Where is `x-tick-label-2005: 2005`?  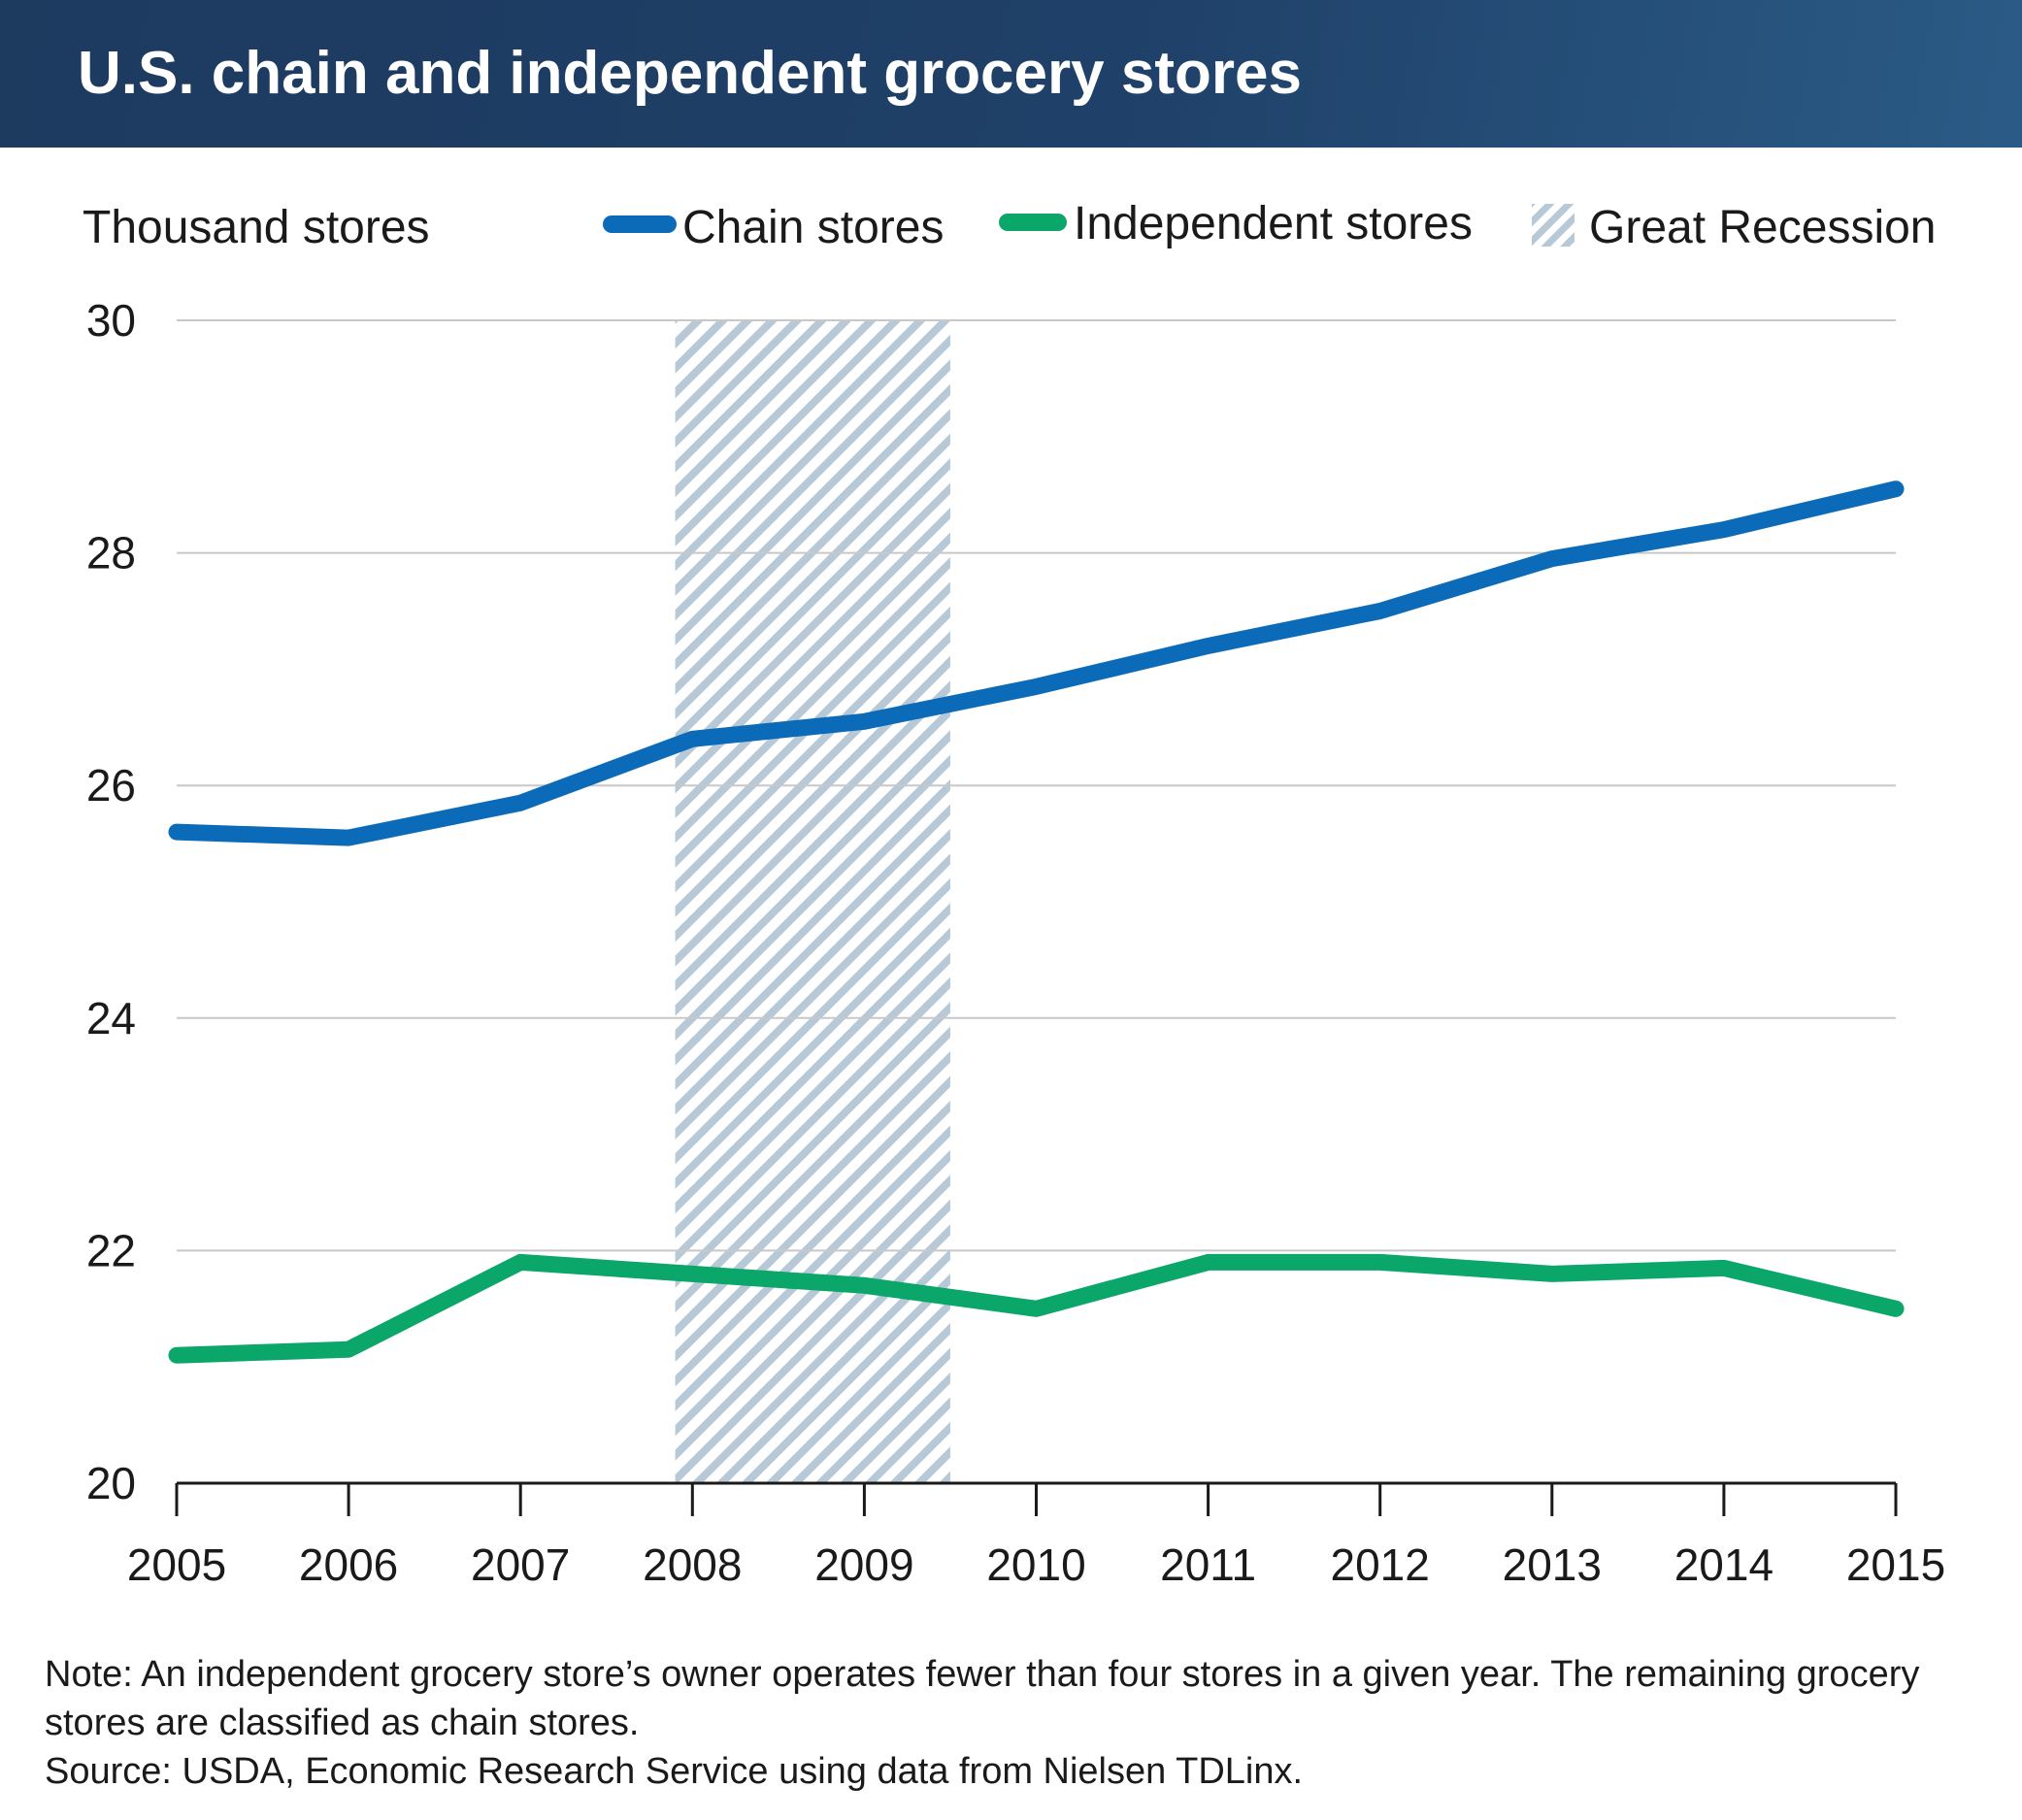
x-tick-label-2005: 2005 is located at coordinates (176, 1564).